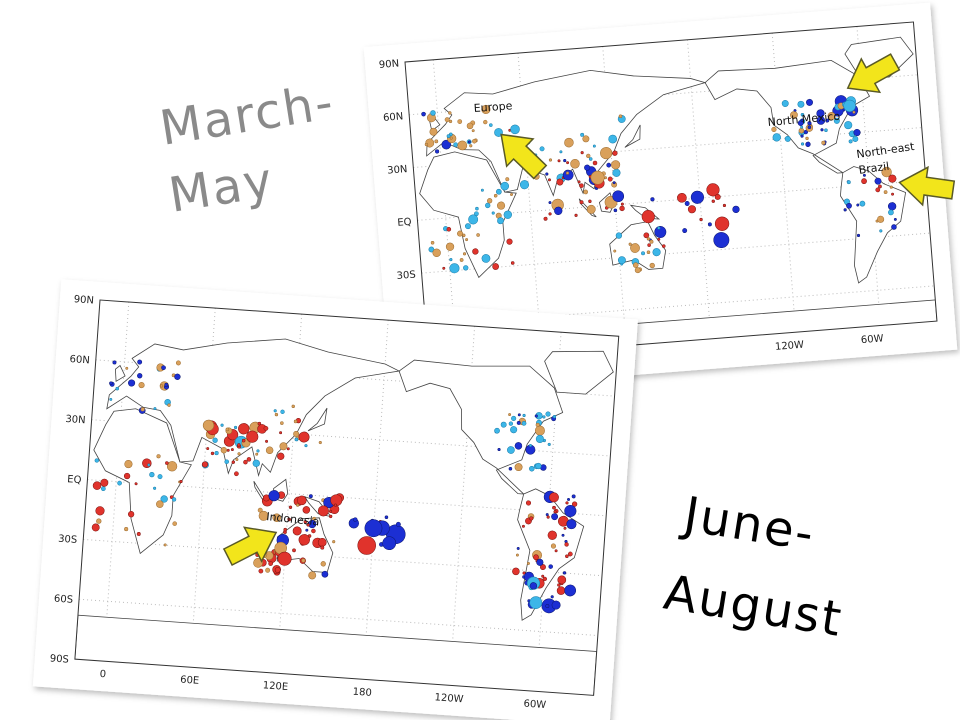 This screenshot has height=720, width=960. I want to click on lat-label: 90N, so click(389, 64).